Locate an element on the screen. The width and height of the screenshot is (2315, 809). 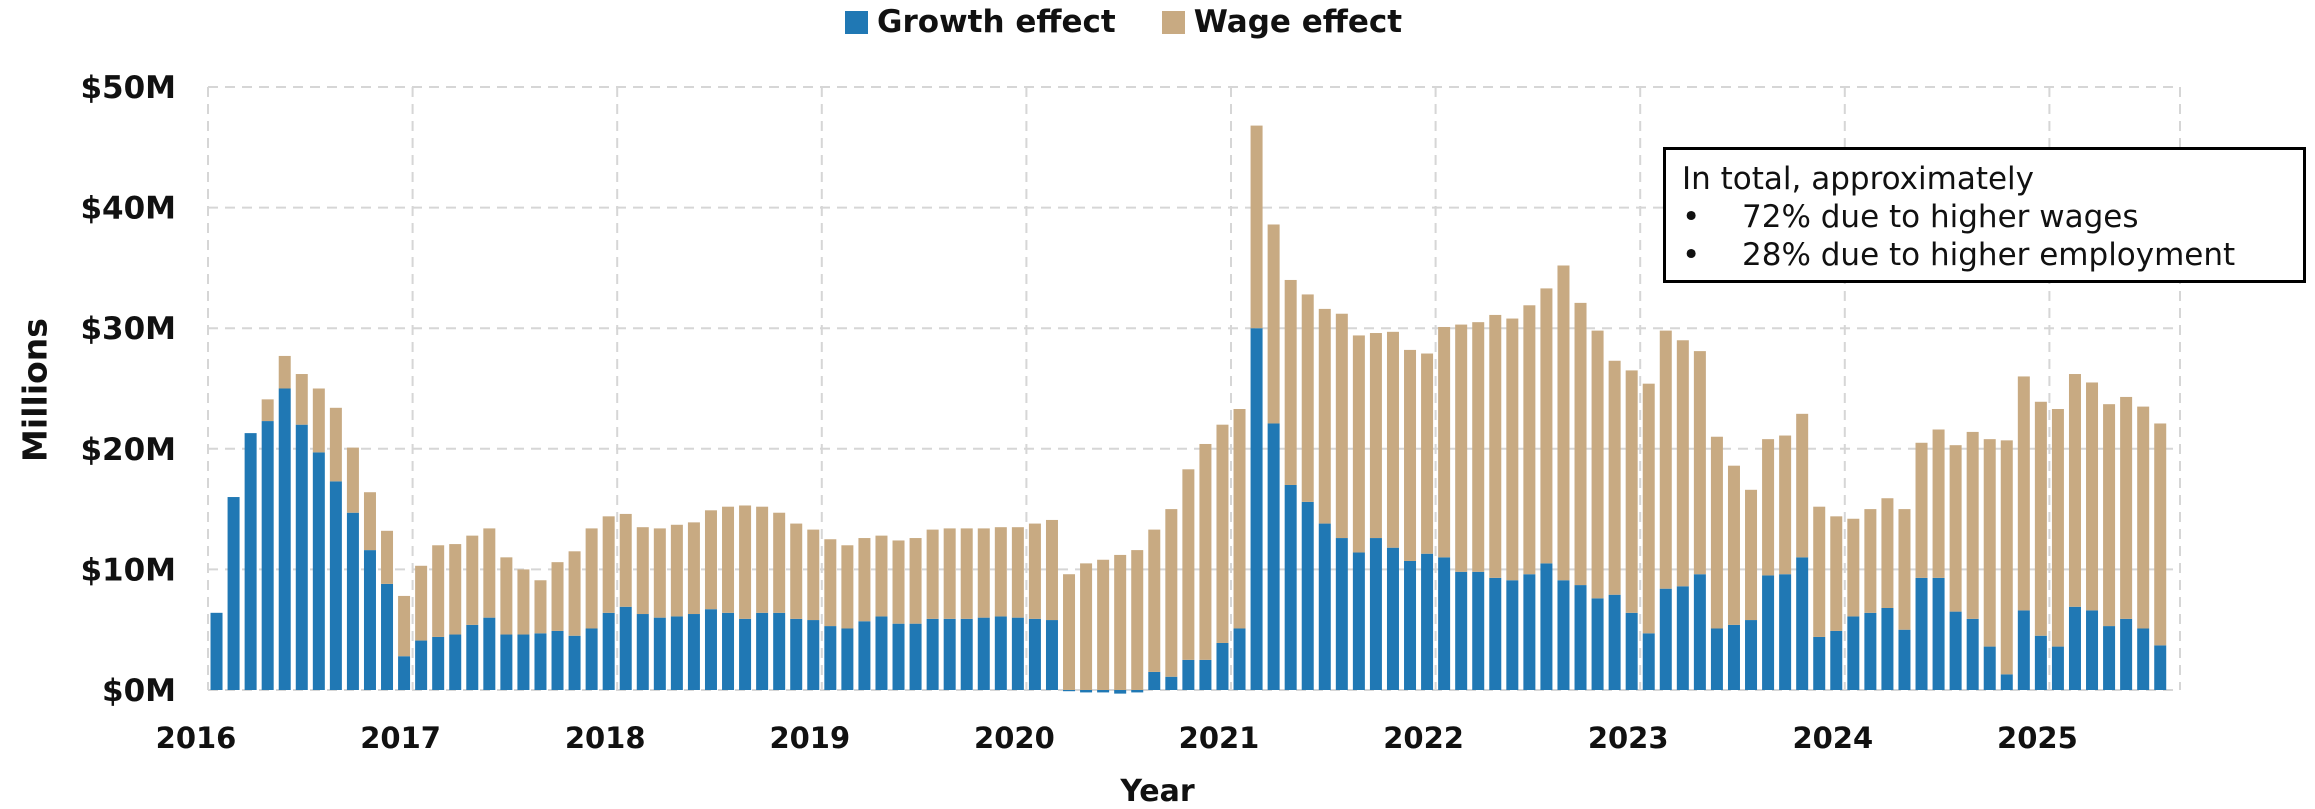
legend-label-wage: Wage effect is located at coordinates (1298, 22).